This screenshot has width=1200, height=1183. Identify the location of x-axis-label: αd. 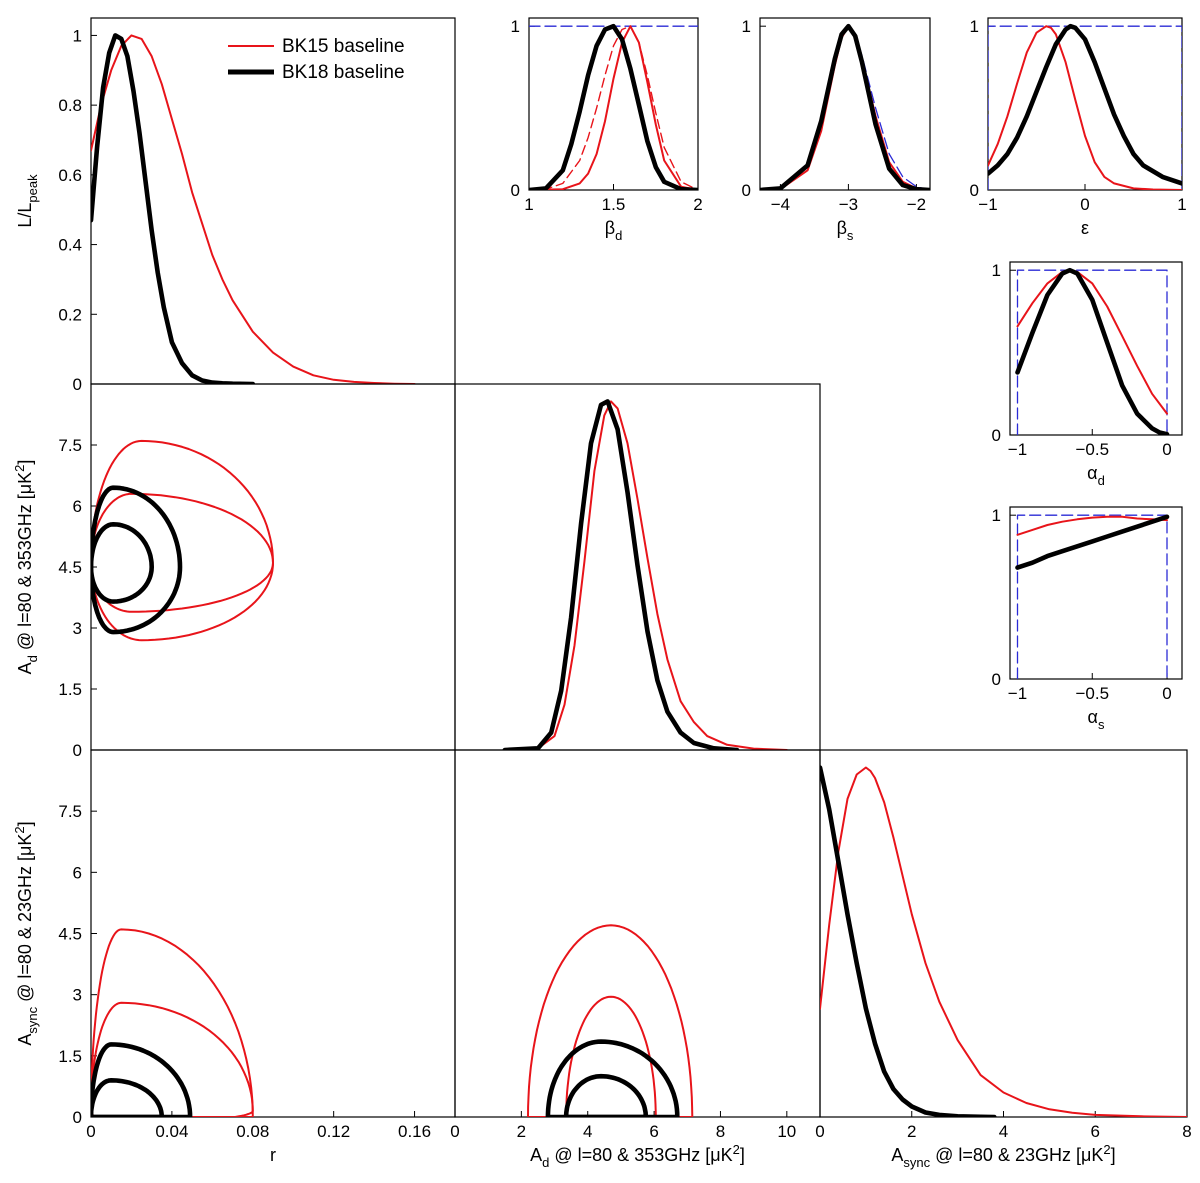
(1096, 475).